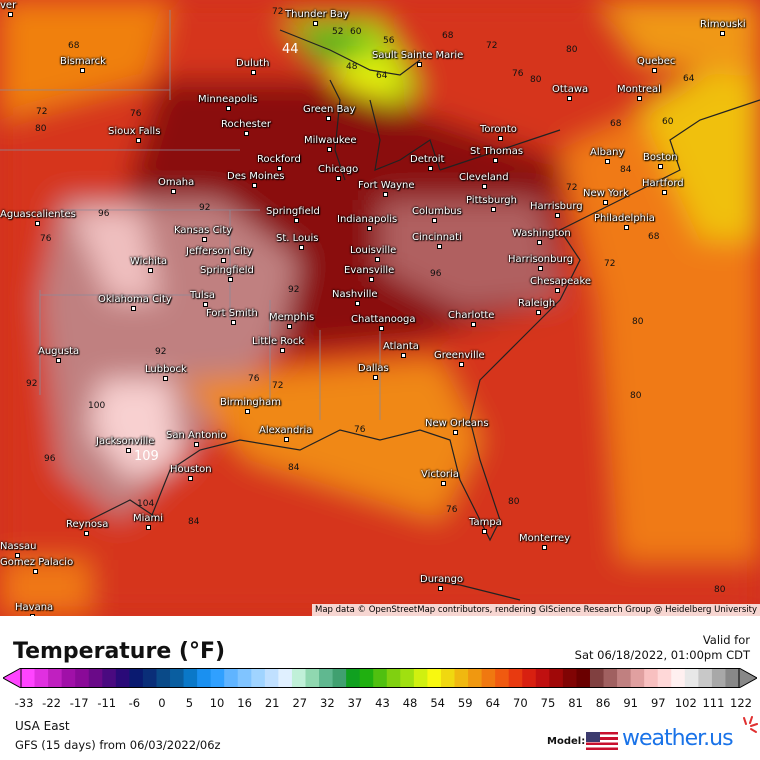  I want to click on temperature-value: 92, so click(205, 208).